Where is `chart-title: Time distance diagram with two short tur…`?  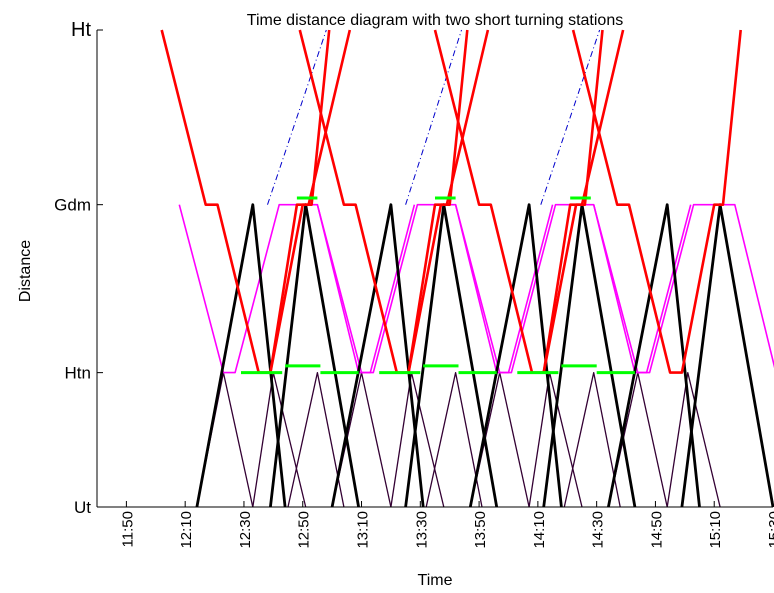
chart-title: Time distance diagram with two short tur… is located at coordinates (435, 20).